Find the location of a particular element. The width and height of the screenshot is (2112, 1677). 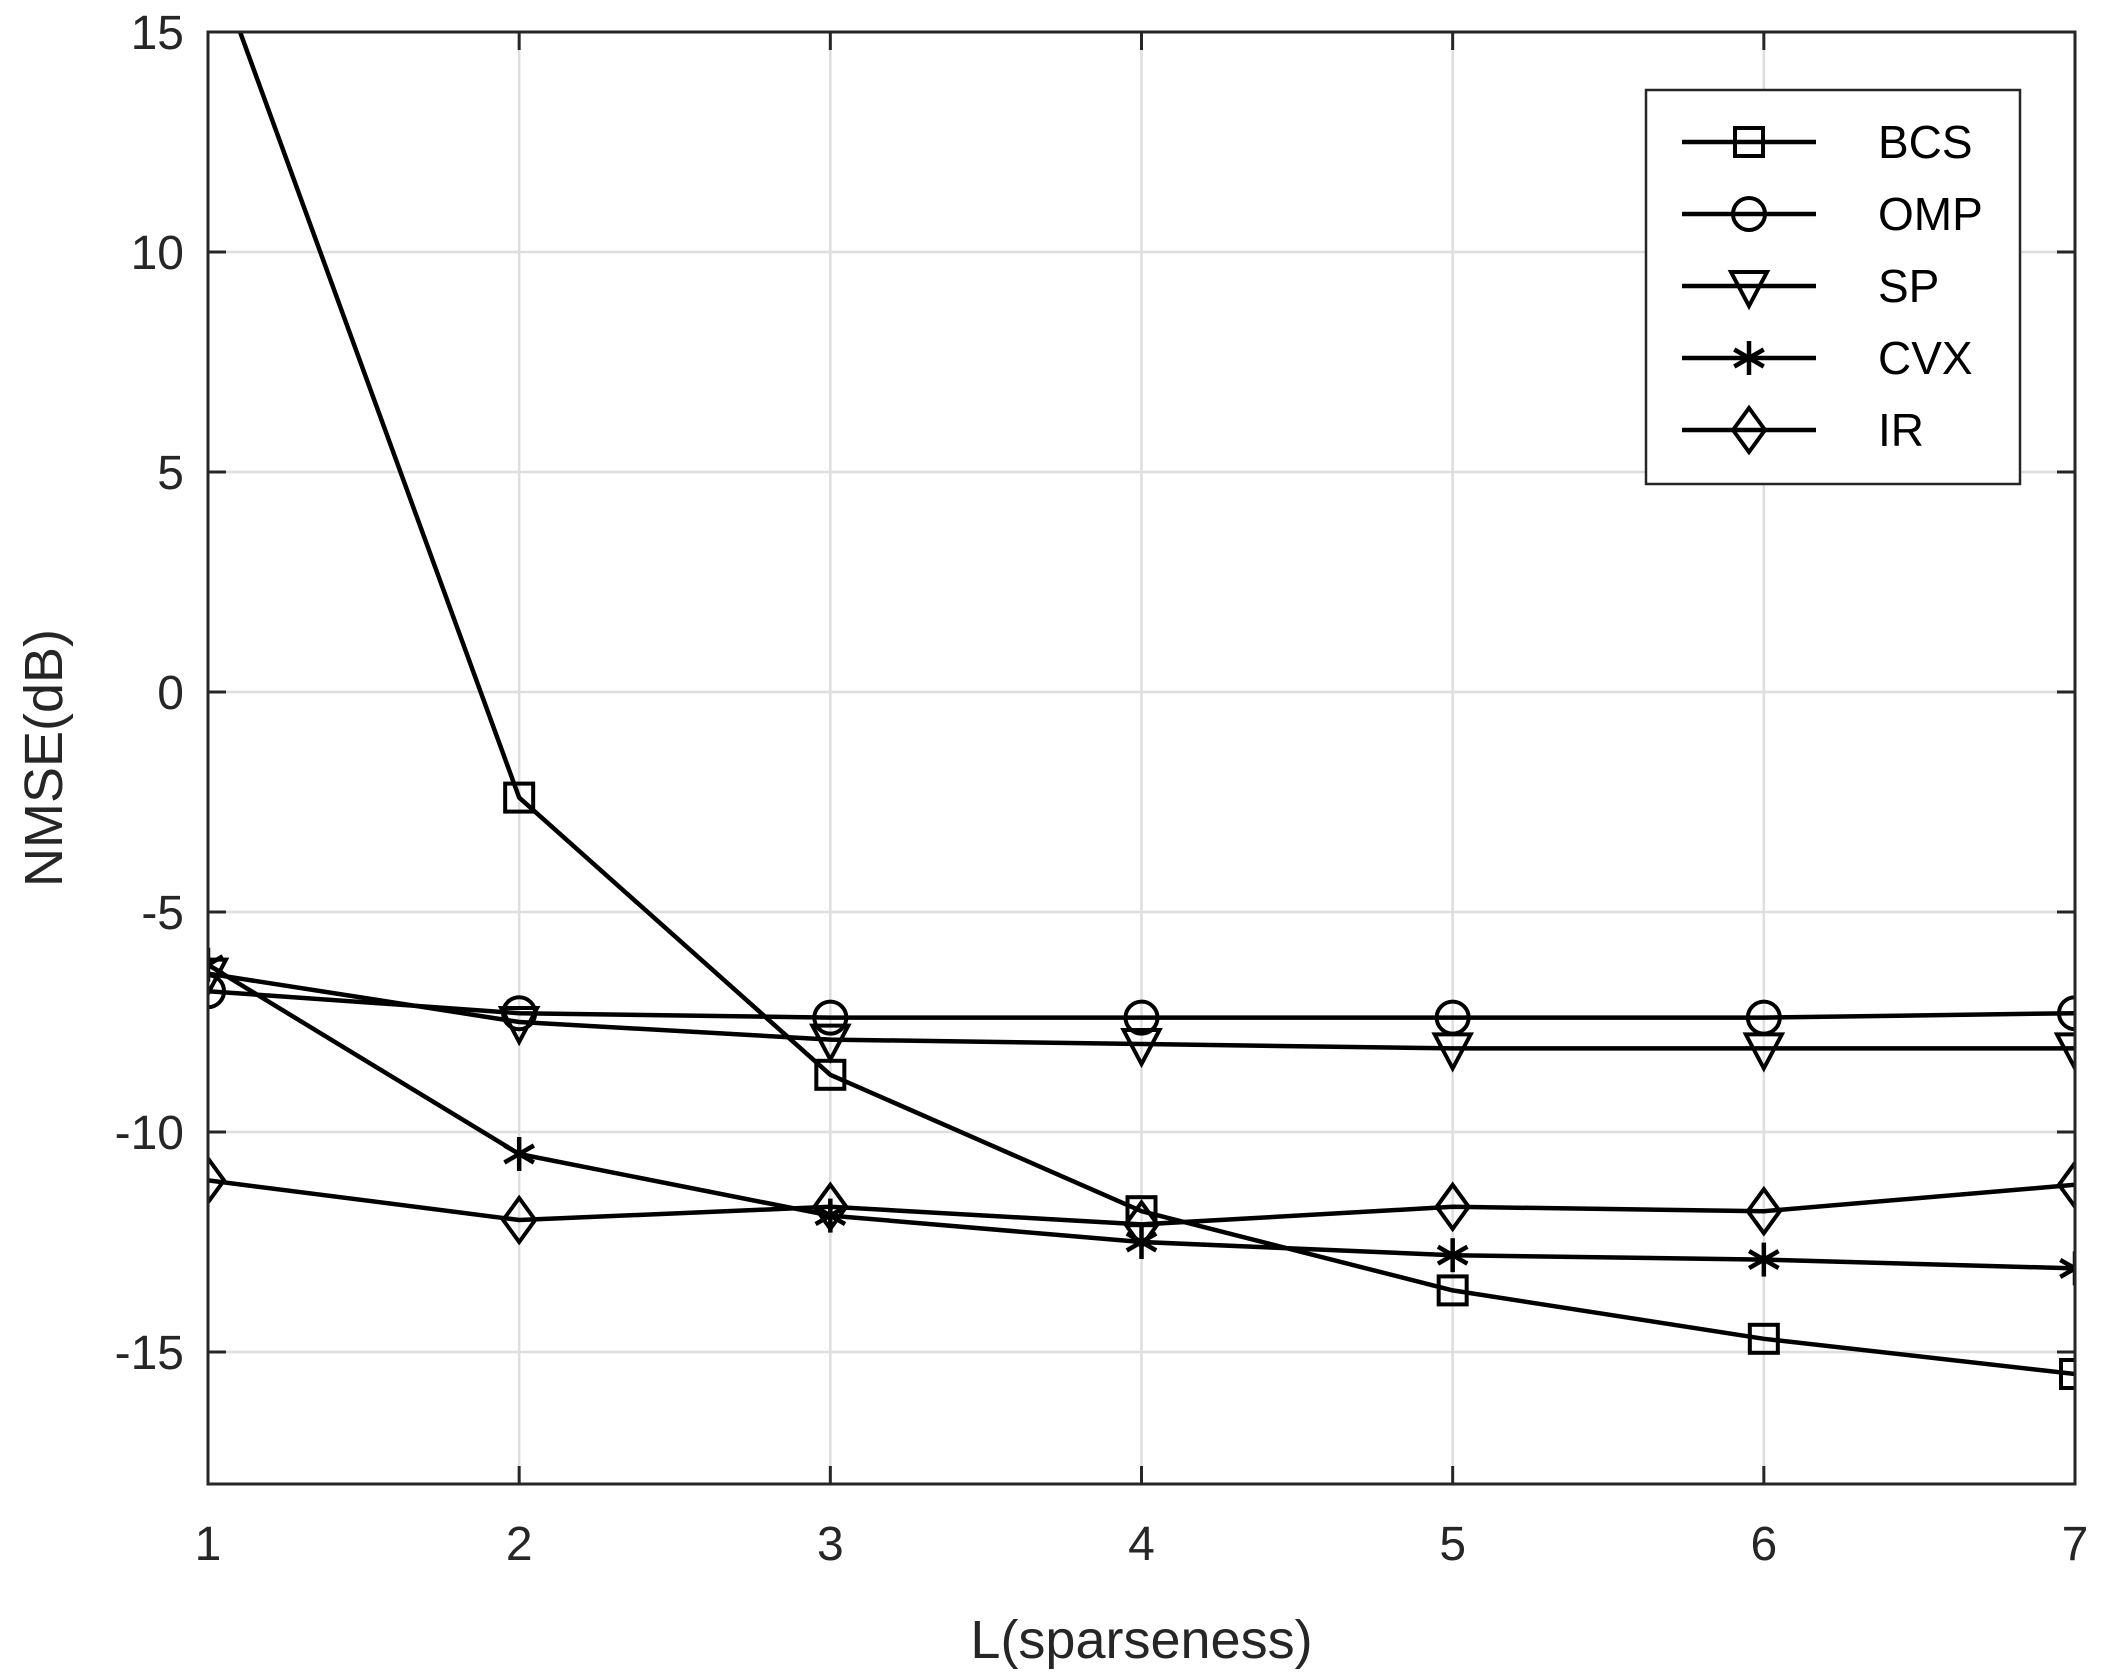

series-line-sp is located at coordinates (1141, 1011).